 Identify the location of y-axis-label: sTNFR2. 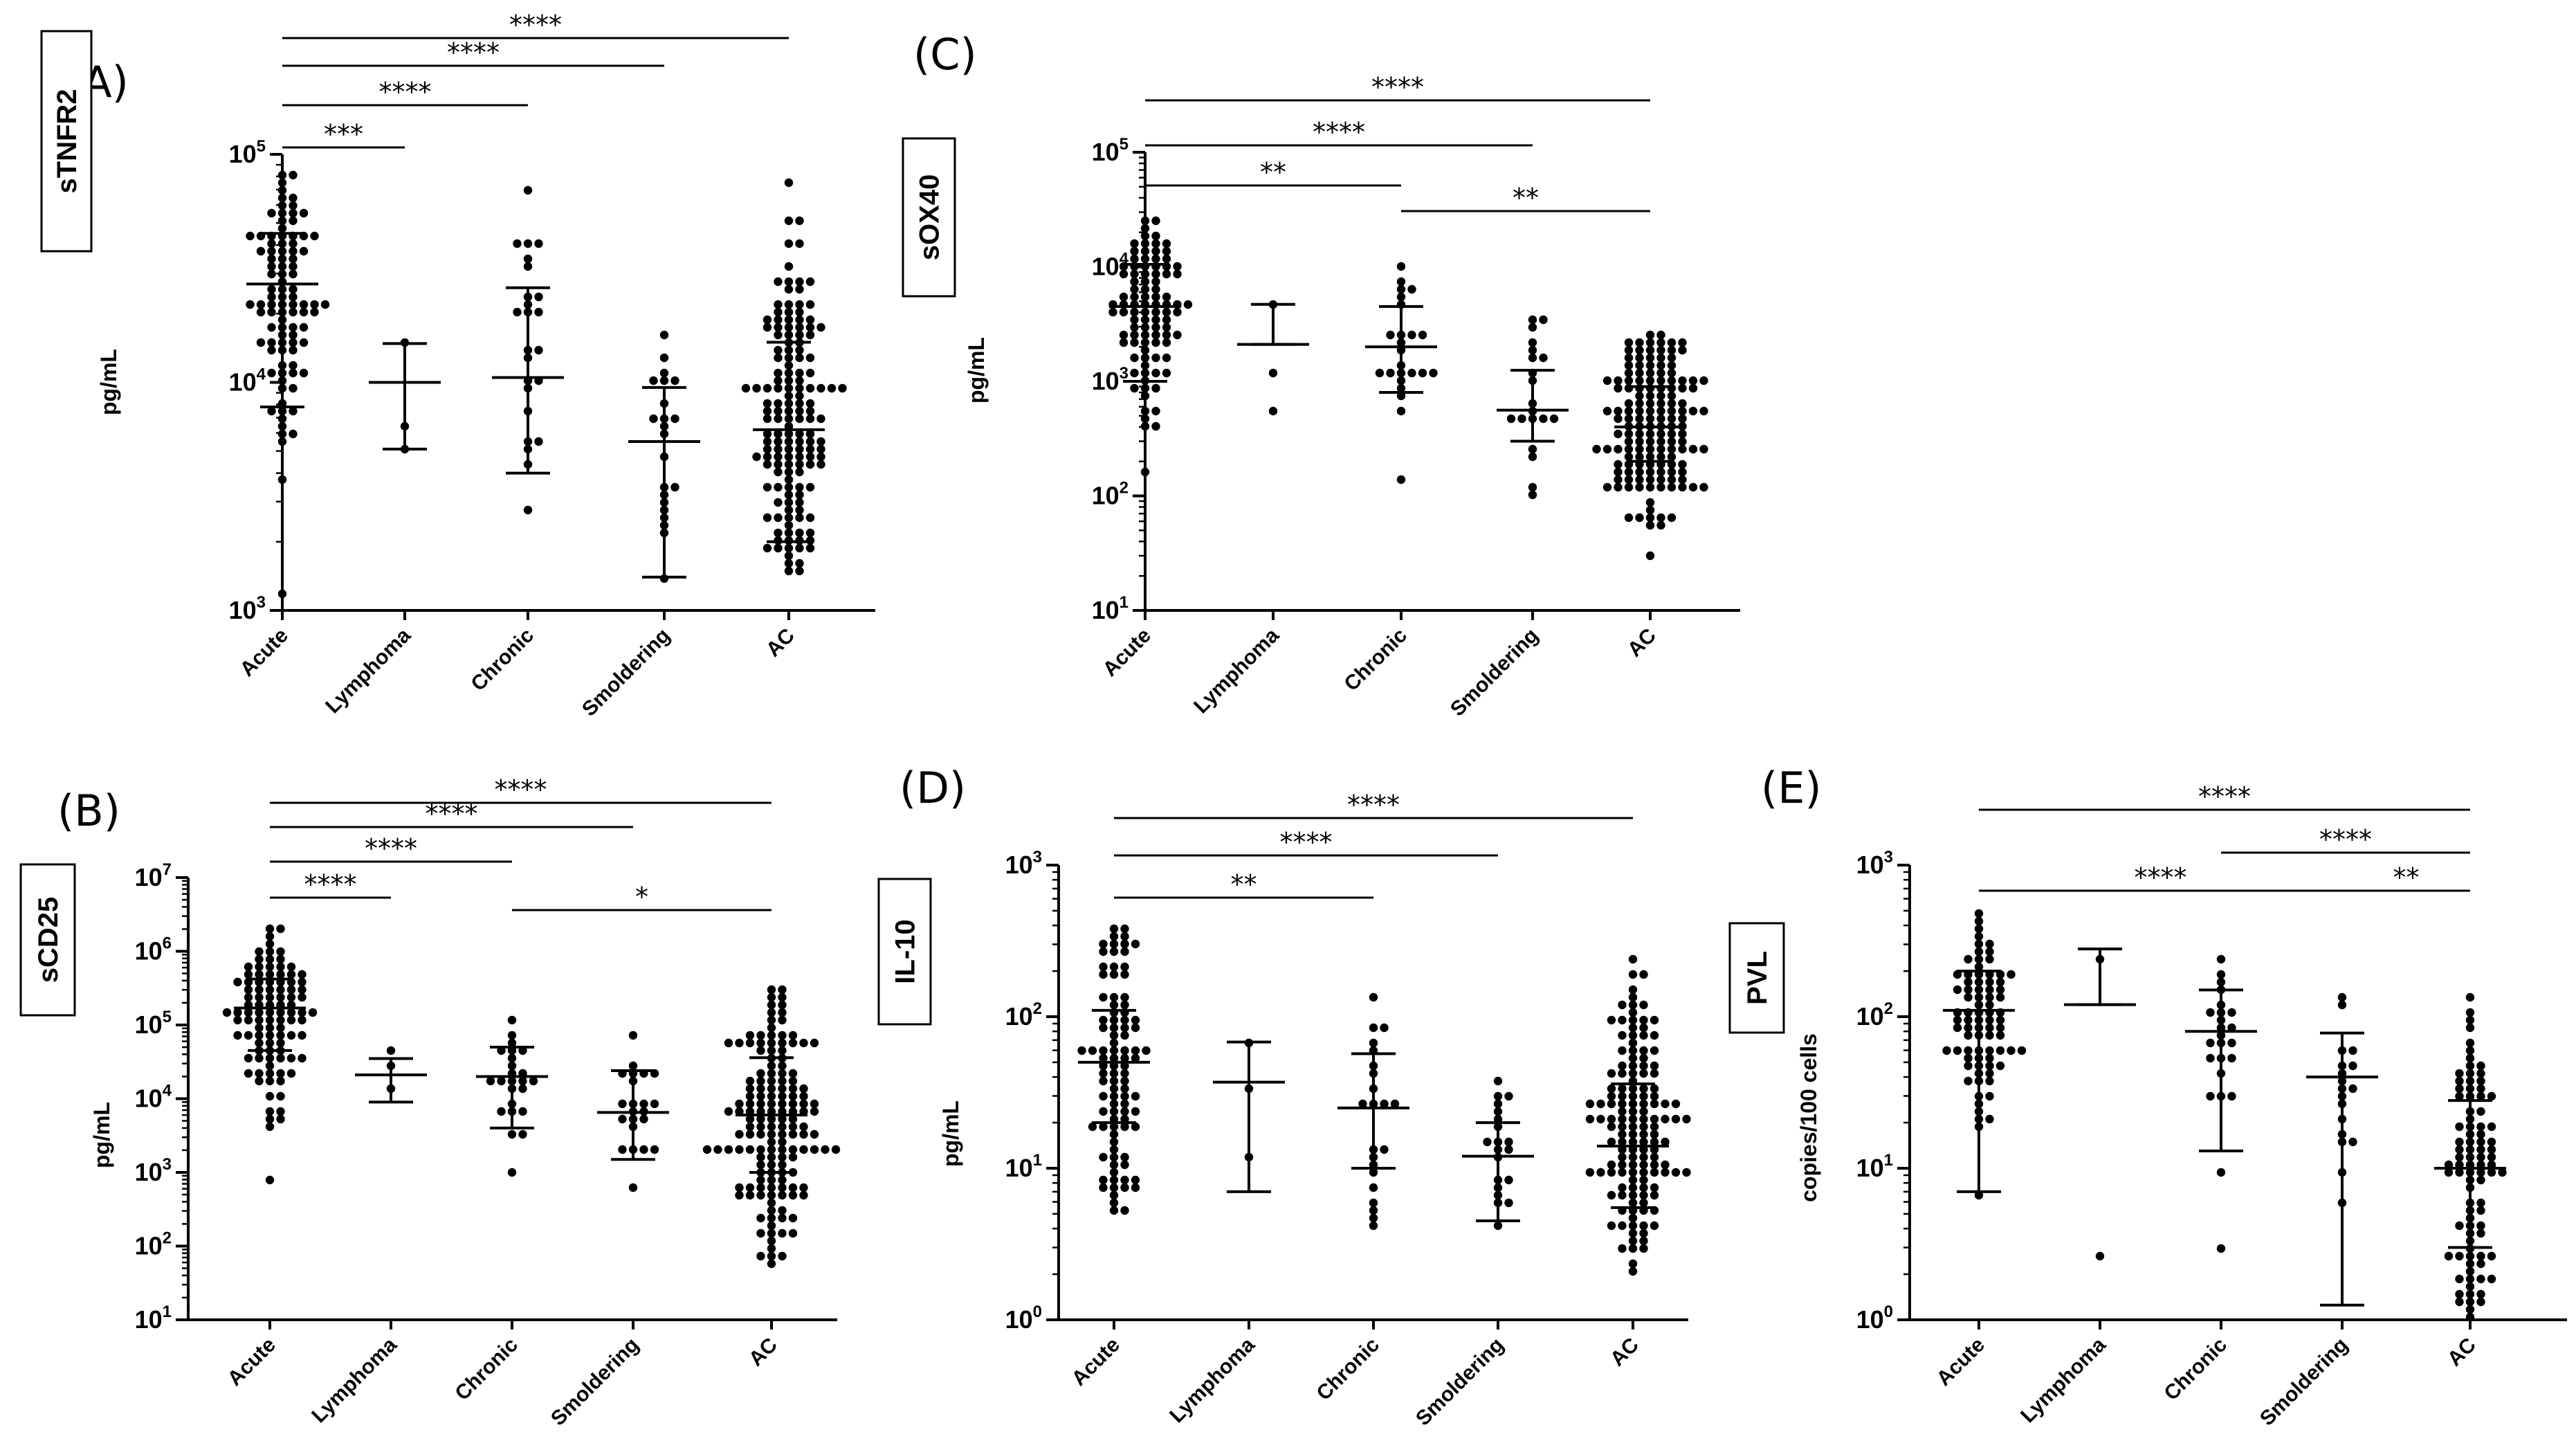
(67, 141).